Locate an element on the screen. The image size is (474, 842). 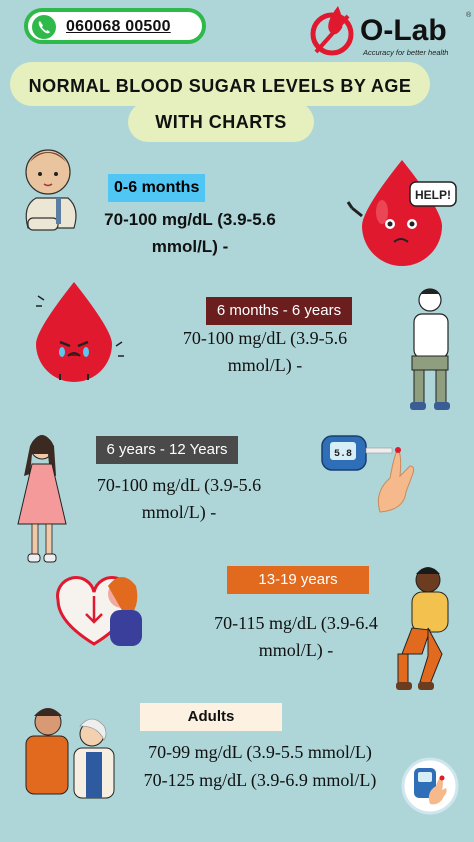
logo-tagline: Accuracy for better health is located at coordinates (406, 52).